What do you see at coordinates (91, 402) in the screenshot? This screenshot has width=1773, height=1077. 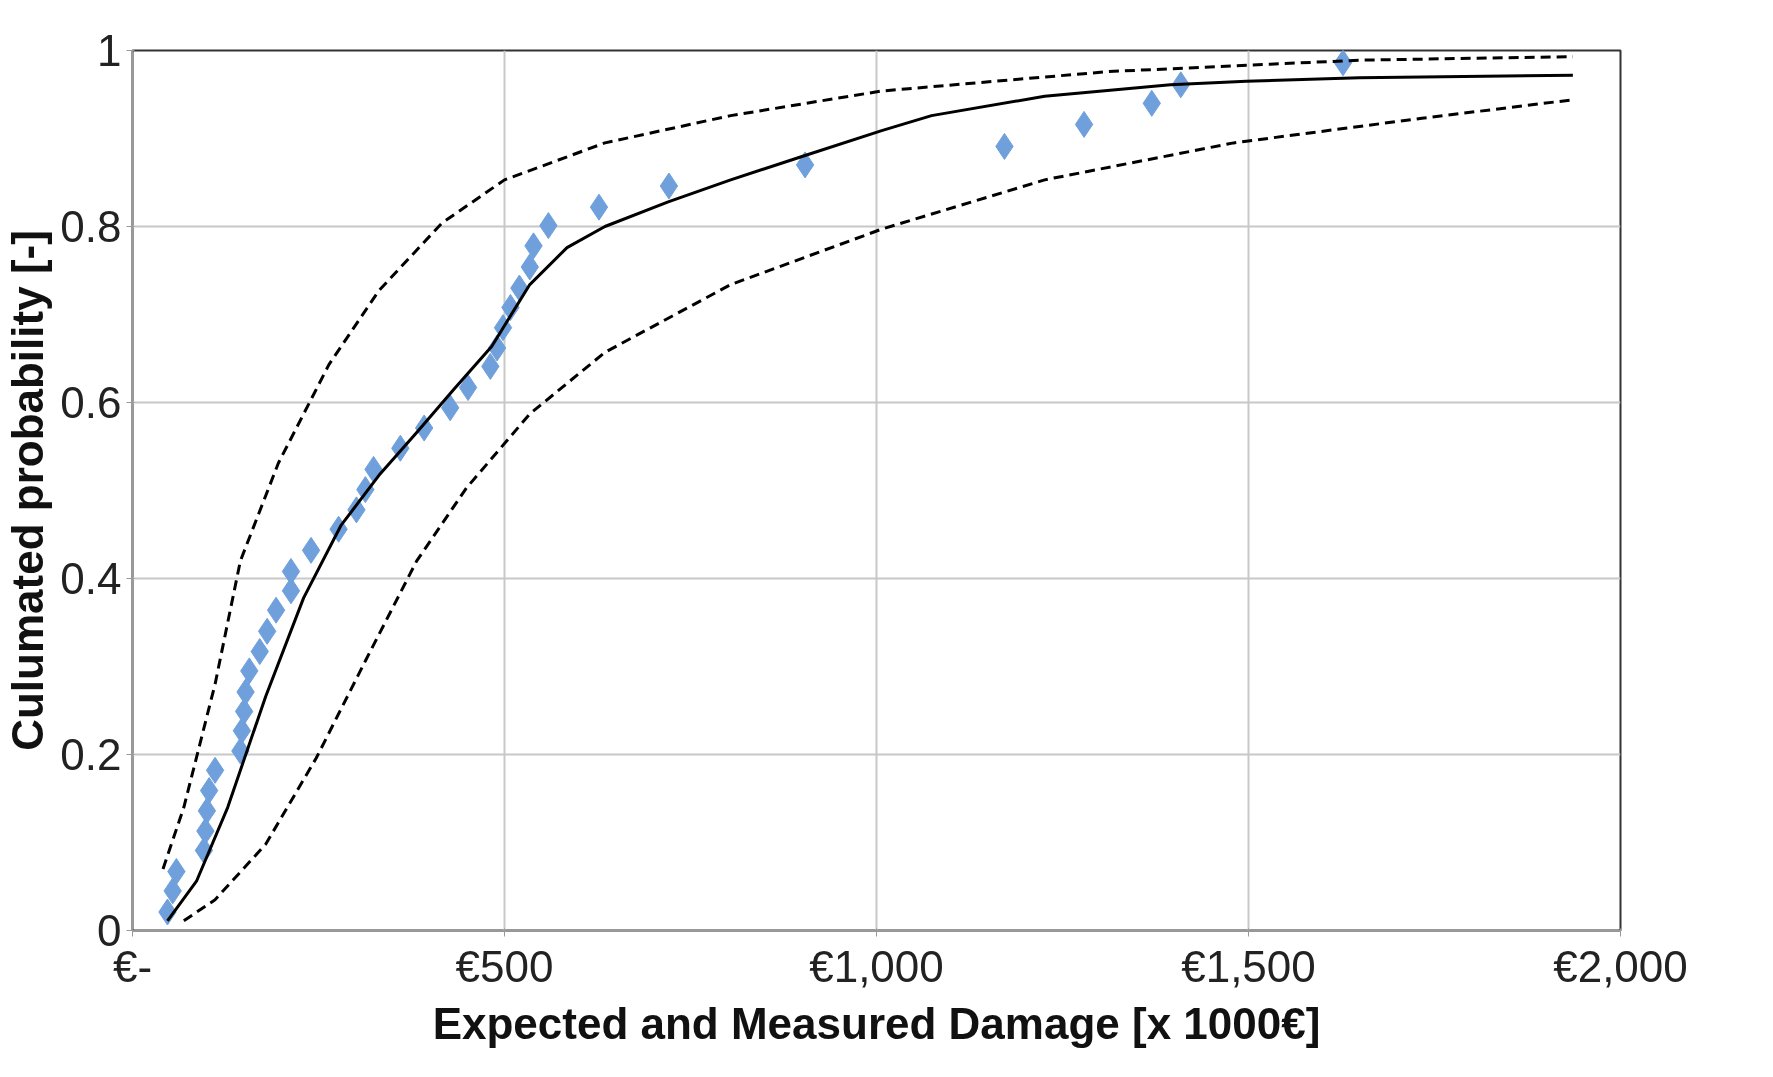 I see `y-tick-label: 0.6` at bounding box center [91, 402].